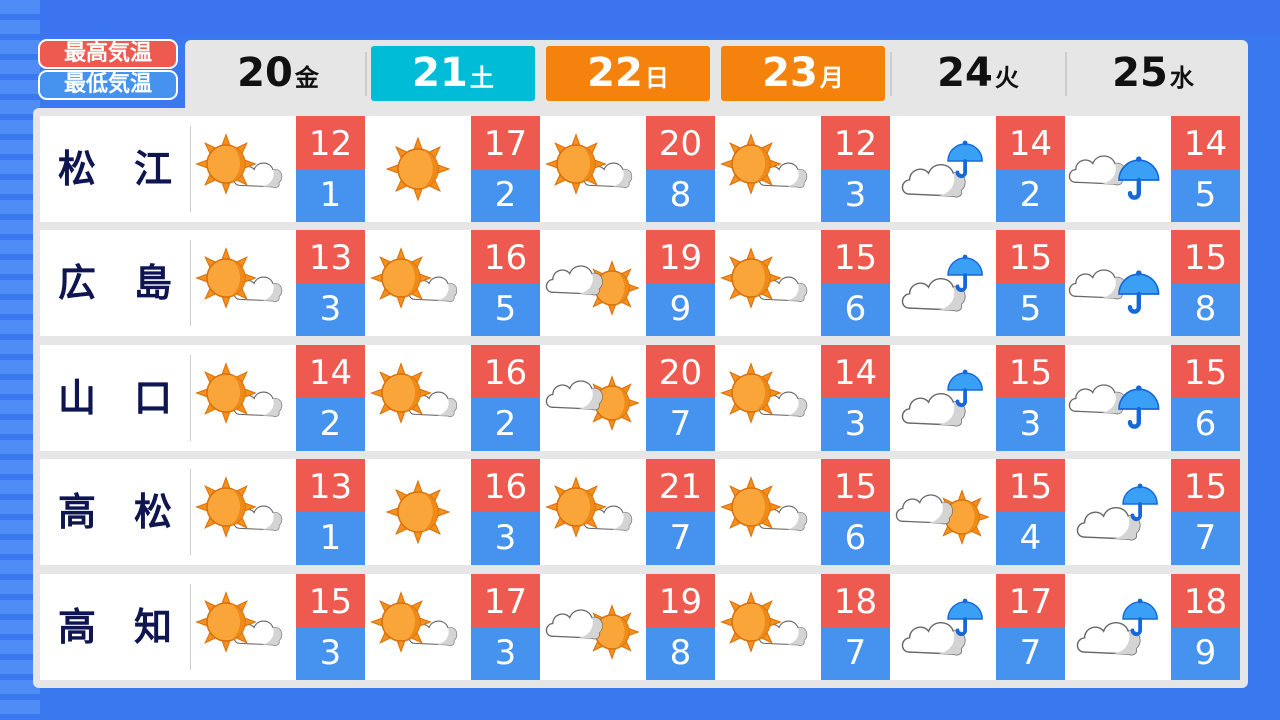 The height and width of the screenshot is (720, 1280). I want to click on day-header-24: 24火, so click(978, 73).